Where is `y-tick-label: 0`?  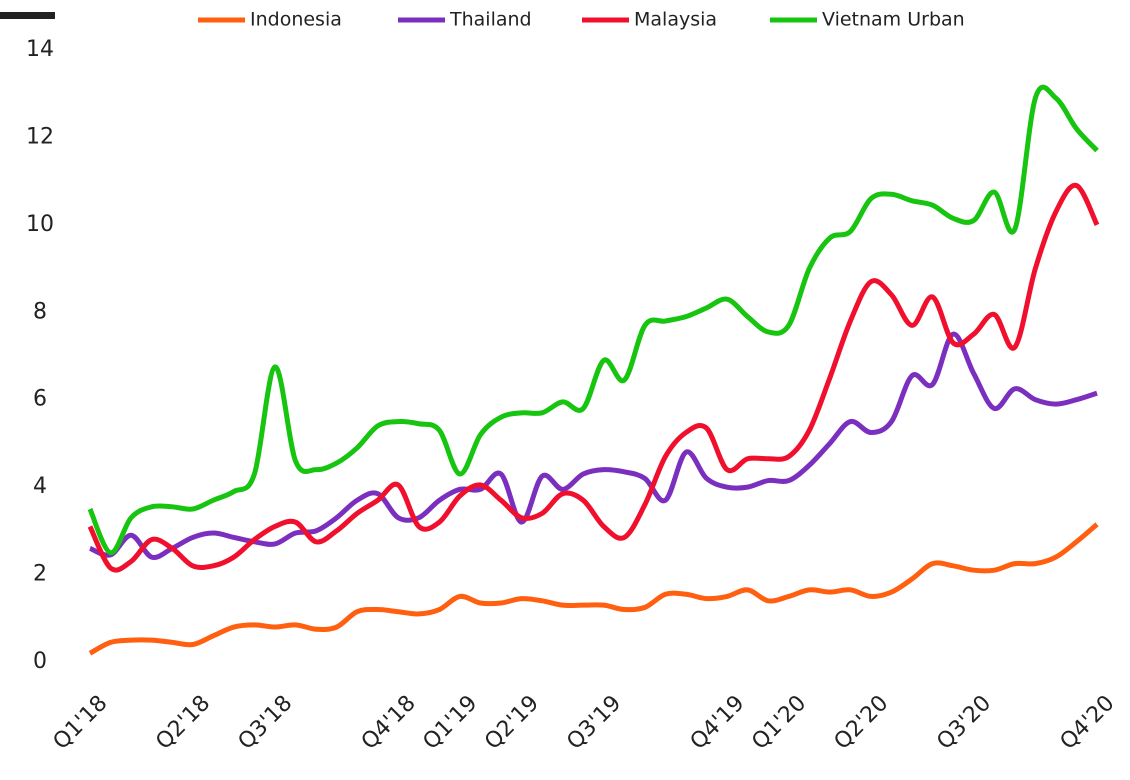
y-tick-label: 0 is located at coordinates (40, 661).